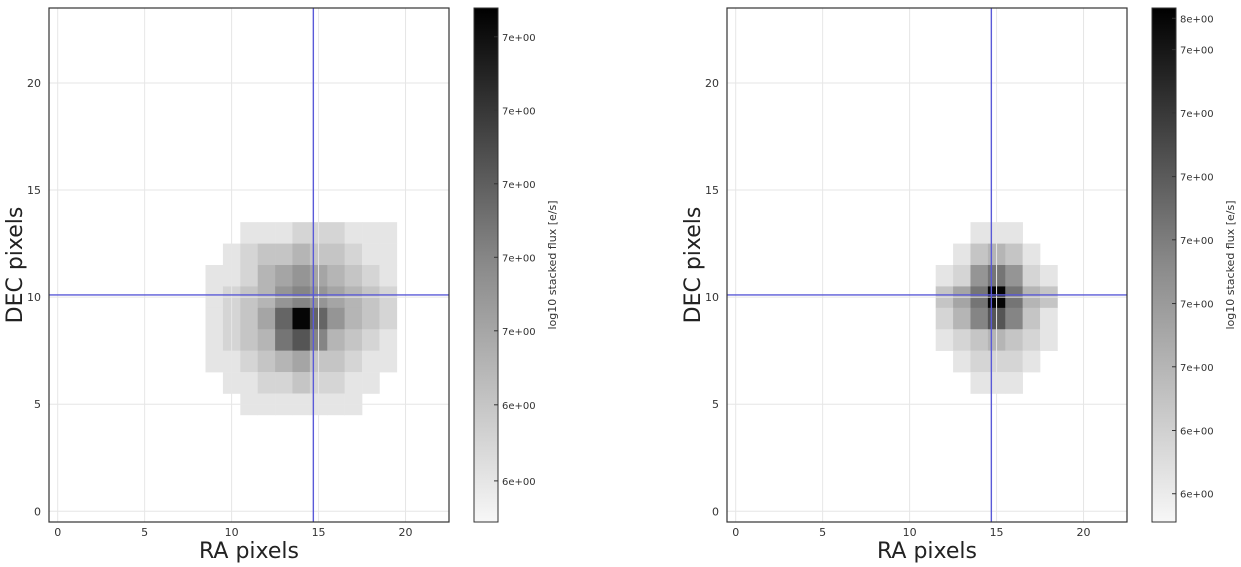  Describe the element at coordinates (715, 404) in the screenshot. I see `y-tick-label: 5` at that location.